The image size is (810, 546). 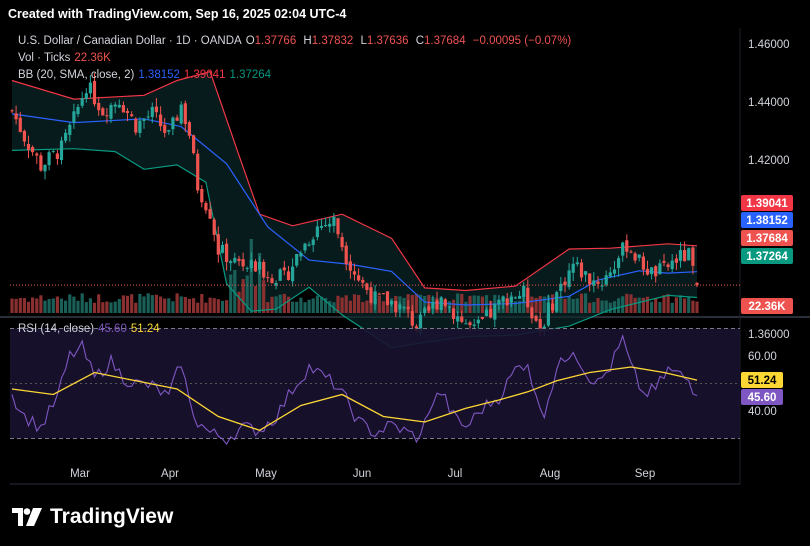 I want to click on bb-label: BB (20, SMA, close, 2), so click(x=76, y=75).